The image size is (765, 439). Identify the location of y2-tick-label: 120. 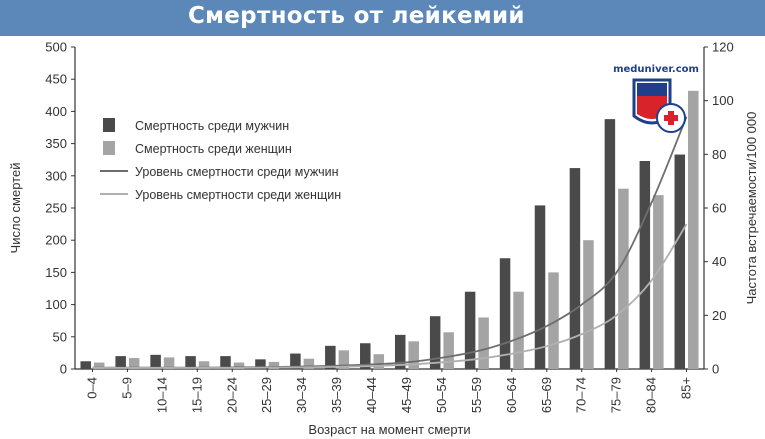
(723, 47).